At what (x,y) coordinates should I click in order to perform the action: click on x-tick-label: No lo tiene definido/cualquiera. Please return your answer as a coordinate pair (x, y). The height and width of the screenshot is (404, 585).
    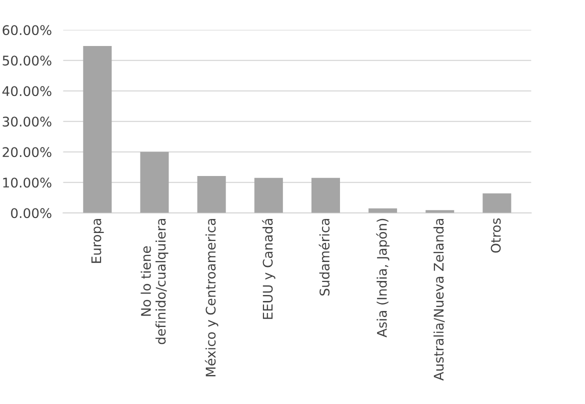
    Looking at the image, I should click on (154, 281).